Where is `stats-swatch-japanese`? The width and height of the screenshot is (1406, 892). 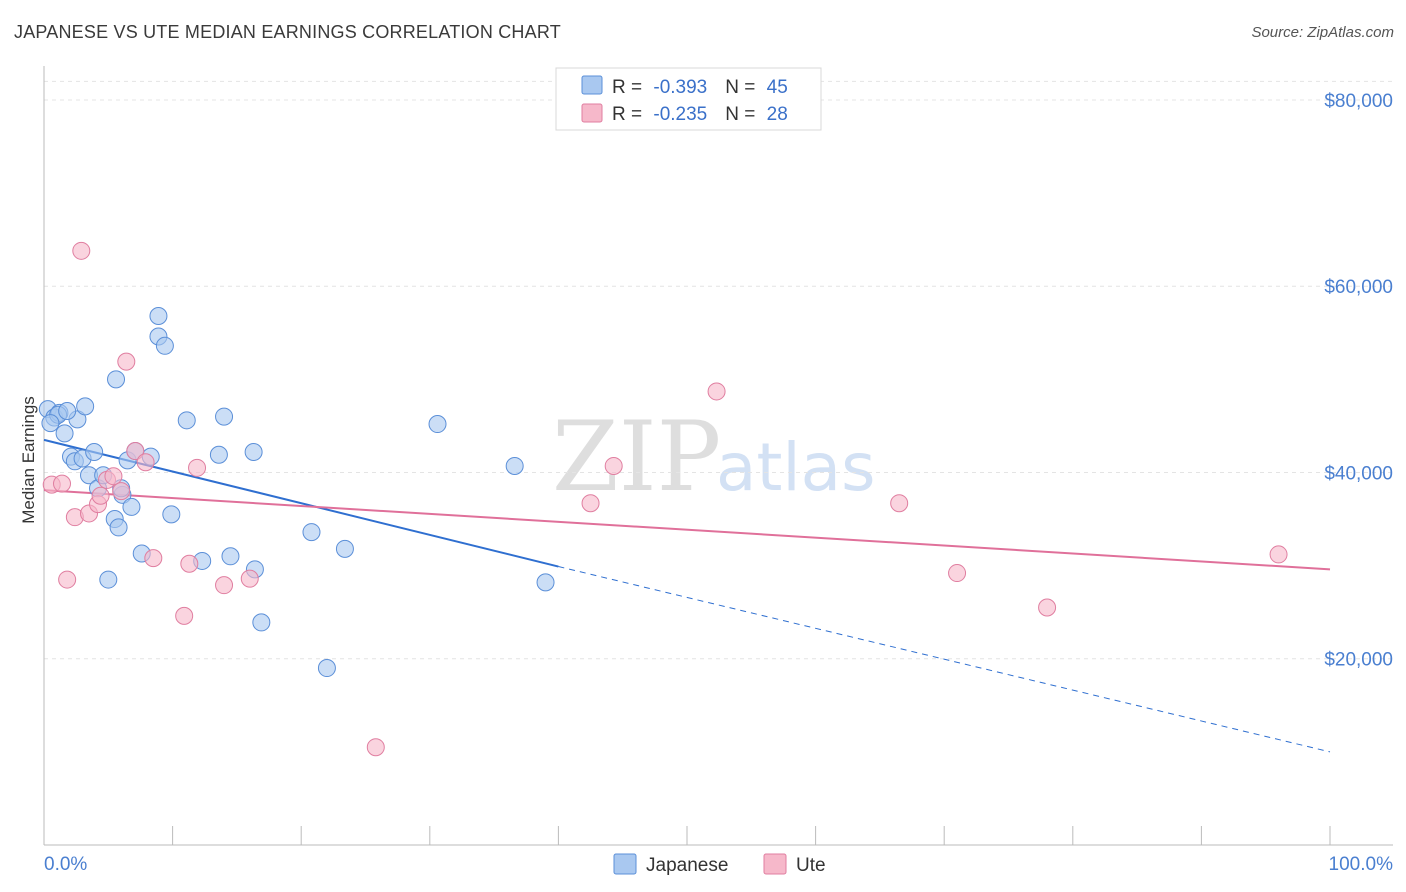 stats-swatch-japanese is located at coordinates (592, 85).